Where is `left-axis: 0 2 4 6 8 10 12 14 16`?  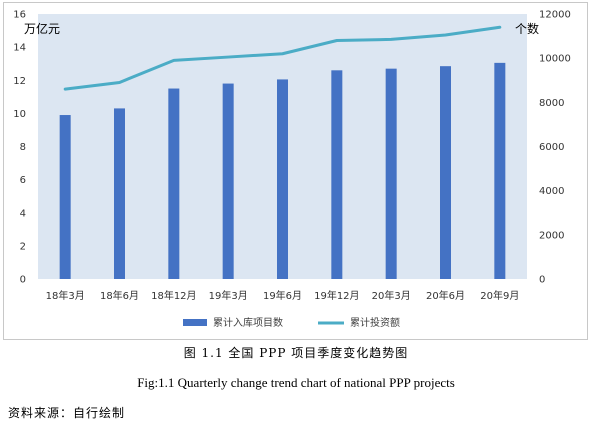 left-axis: 0 2 4 6 8 10 12 14 16 is located at coordinates (19, 148).